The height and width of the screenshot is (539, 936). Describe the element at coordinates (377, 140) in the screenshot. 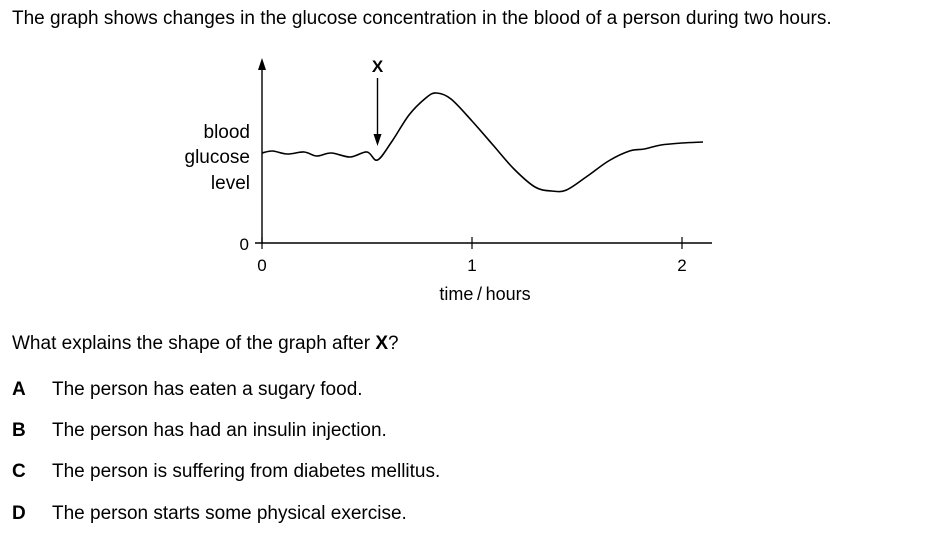

I see `marker-arrowhead` at that location.